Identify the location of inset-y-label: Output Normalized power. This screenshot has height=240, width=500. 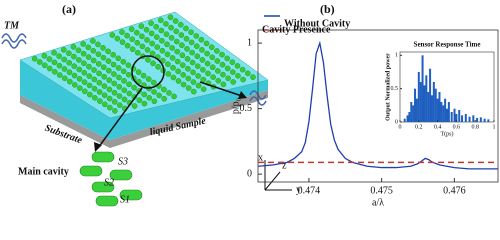
(388, 87).